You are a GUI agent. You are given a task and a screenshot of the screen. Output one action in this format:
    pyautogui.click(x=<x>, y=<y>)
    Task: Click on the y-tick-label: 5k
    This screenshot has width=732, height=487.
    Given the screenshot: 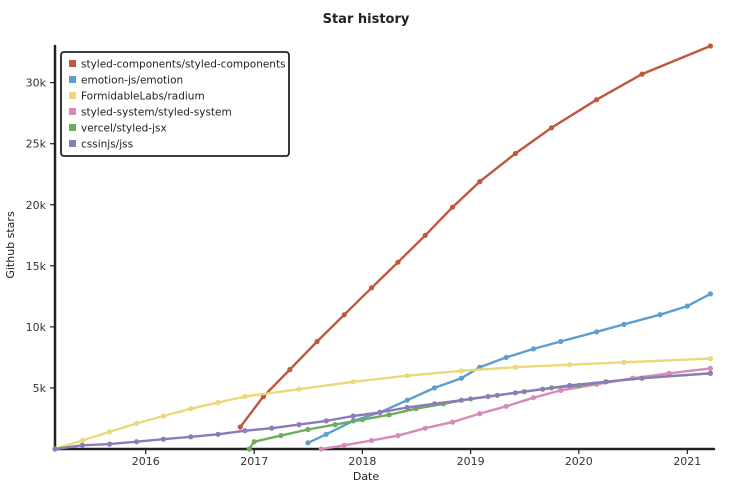 What is the action you would take?
    pyautogui.click(x=40, y=388)
    